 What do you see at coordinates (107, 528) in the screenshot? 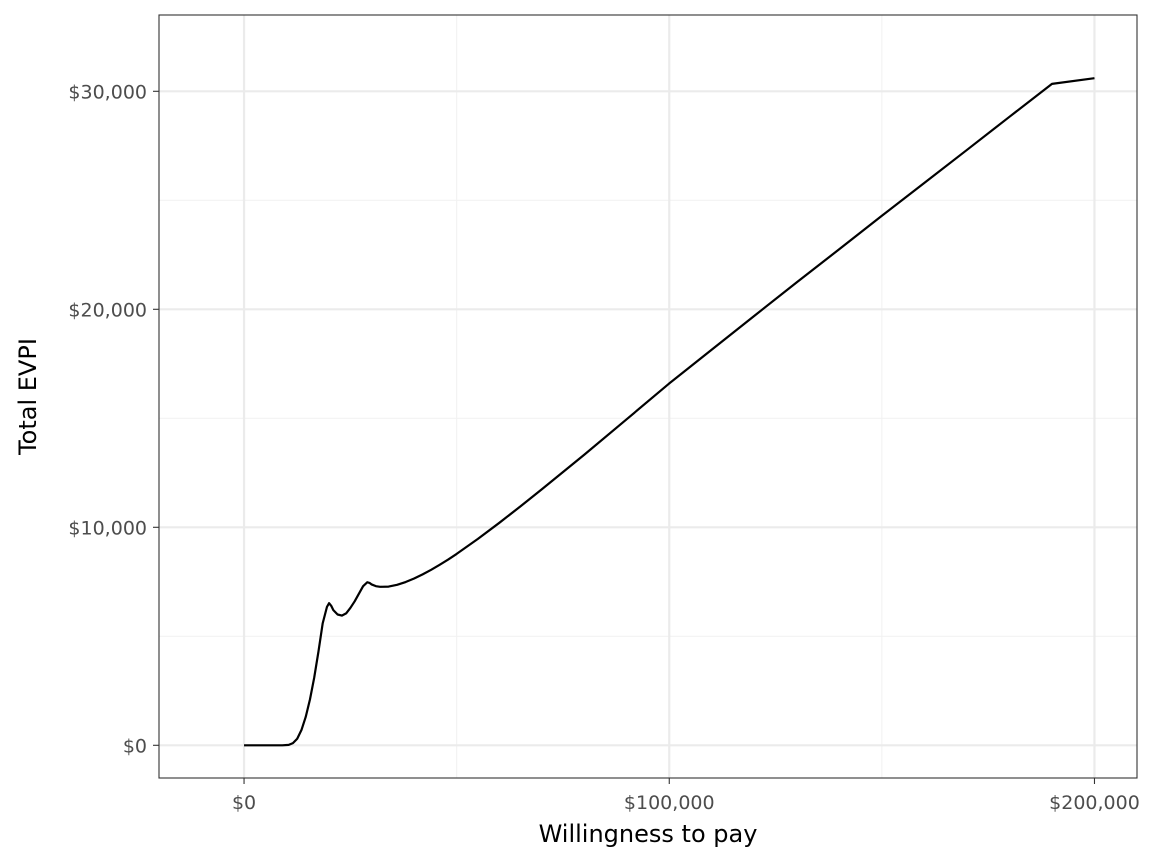
I see `y-tick-label: $10,000` at bounding box center [107, 528].